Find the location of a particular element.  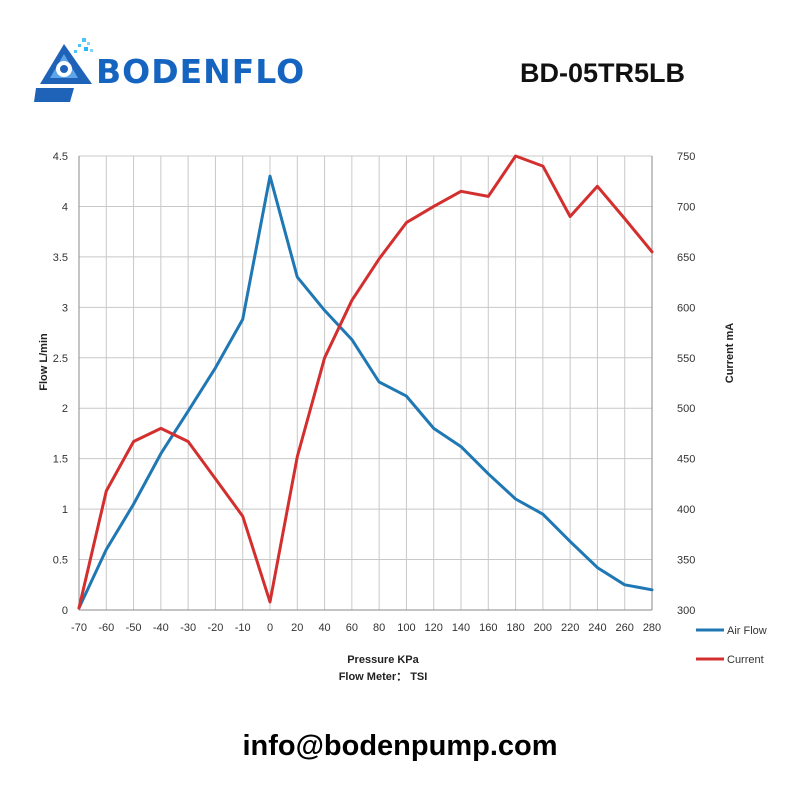

x-tick-label: 240 is located at coordinates (597, 628).